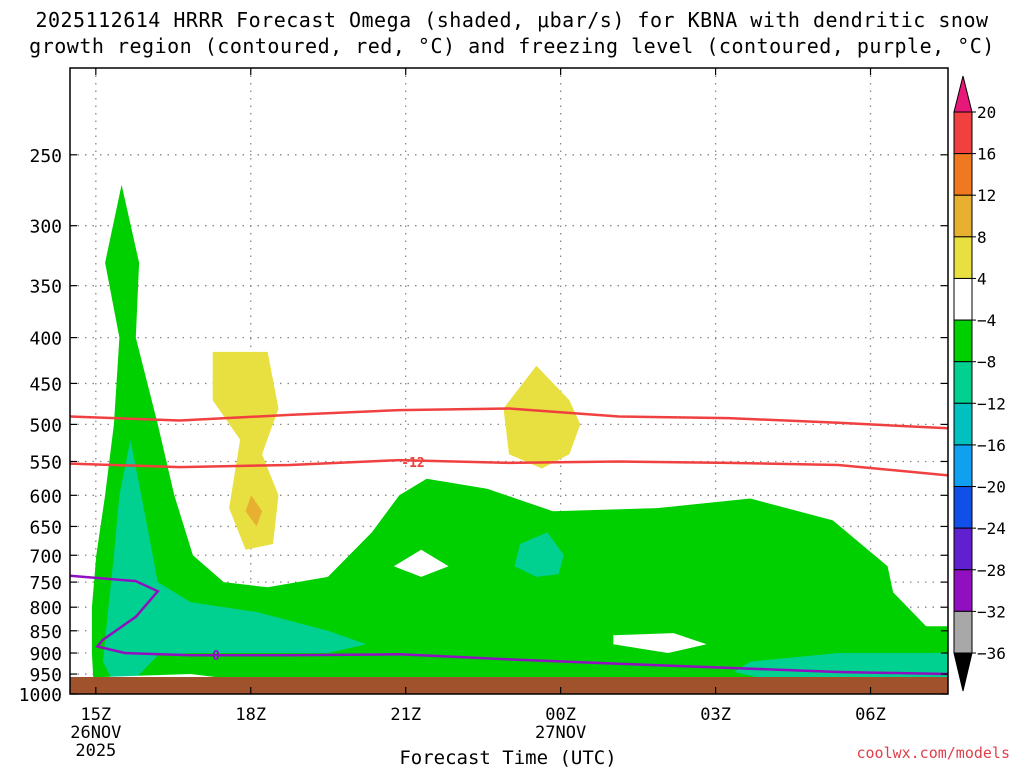 The image size is (1024, 768). What do you see at coordinates (986, 195) in the screenshot?
I see `colorbar-label: 12` at bounding box center [986, 195].